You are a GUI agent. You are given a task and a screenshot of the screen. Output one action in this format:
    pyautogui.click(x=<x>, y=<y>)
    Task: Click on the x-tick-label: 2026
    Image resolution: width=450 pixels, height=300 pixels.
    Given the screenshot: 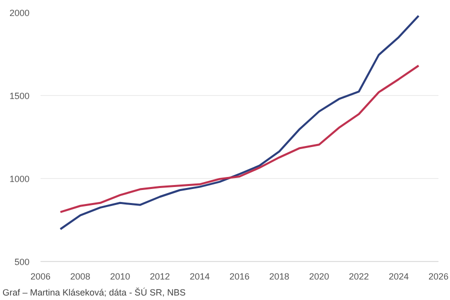 What is the action you would take?
    pyautogui.click(x=438, y=277)
    